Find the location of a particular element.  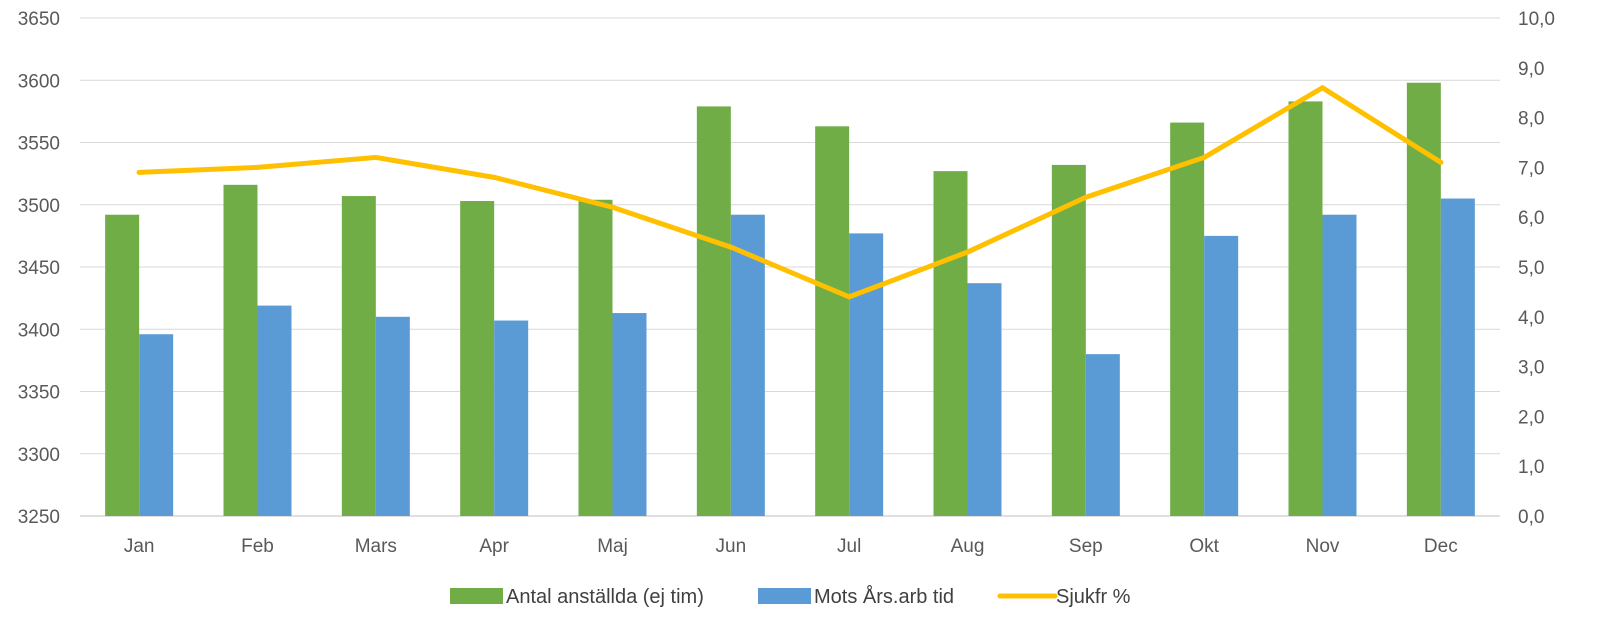

right-axis-tick: 4,0 is located at coordinates (1531, 318).